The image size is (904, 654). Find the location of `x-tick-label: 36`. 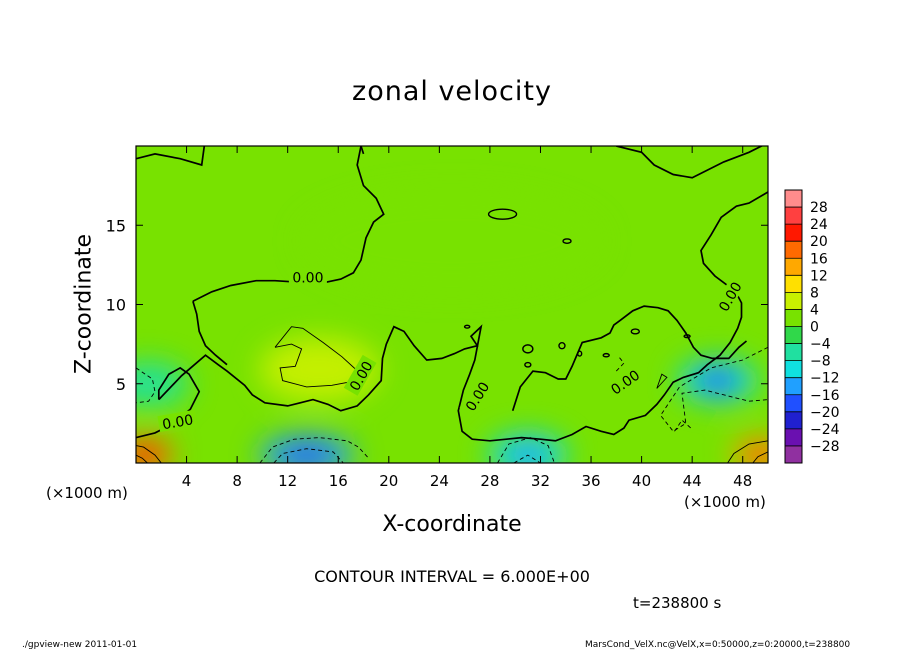

x-tick-label: 36 is located at coordinates (590, 481).